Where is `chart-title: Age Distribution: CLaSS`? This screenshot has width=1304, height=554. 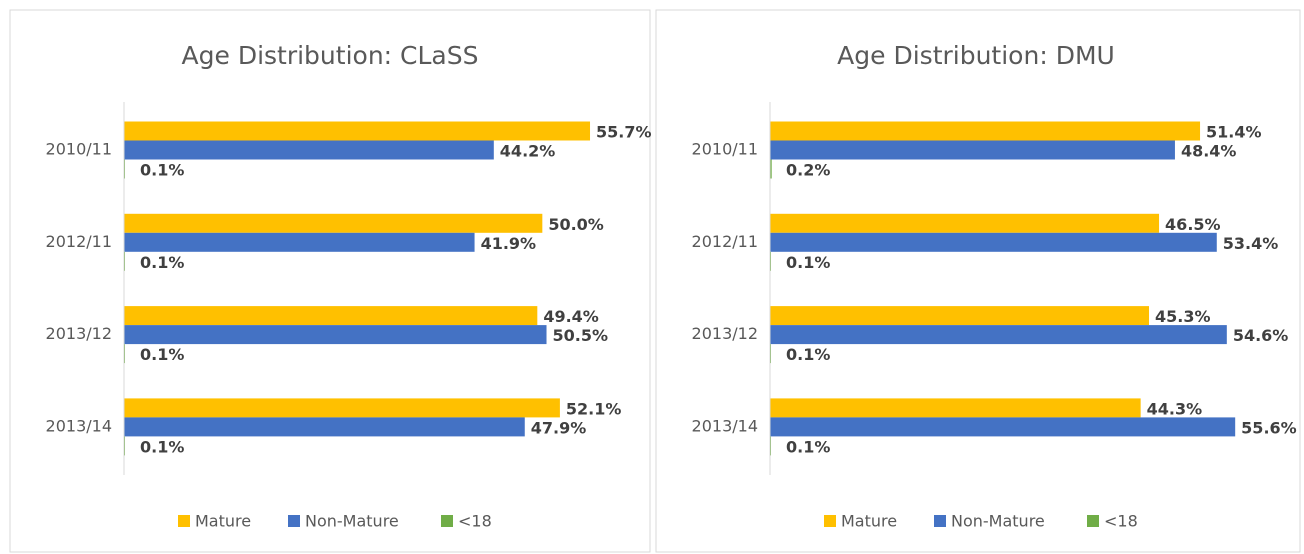 chart-title: Age Distribution: CLaSS is located at coordinates (330, 55).